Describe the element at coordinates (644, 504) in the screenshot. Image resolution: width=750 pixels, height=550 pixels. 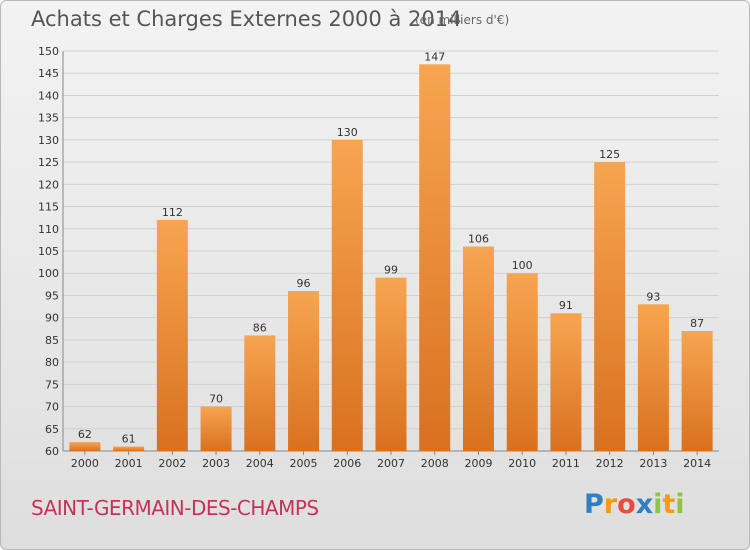
I see `logo-letter: x` at that location.